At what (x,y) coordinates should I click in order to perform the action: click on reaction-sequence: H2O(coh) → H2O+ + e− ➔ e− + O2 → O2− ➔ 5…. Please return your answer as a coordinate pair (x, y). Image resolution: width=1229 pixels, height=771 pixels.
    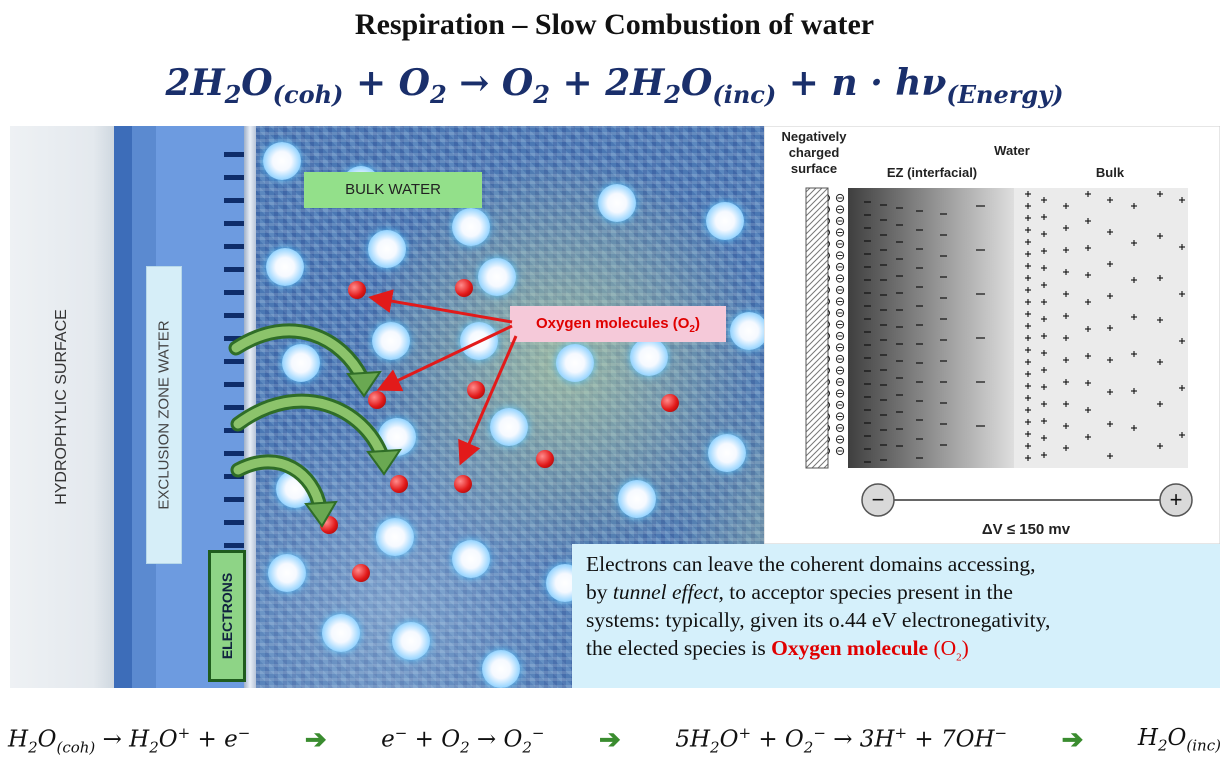
    Looking at the image, I should click on (614, 740).